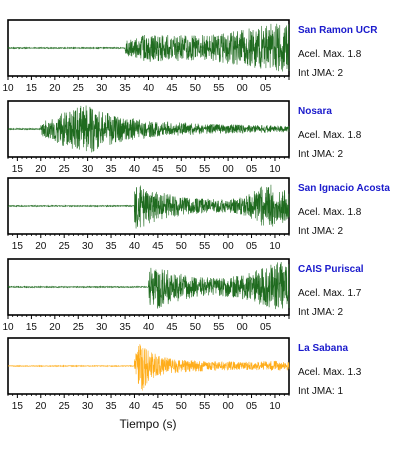  Describe the element at coordinates (330, 372) in the screenshot. I see `max-acceleration: Acel. Max. 1.3` at that location.